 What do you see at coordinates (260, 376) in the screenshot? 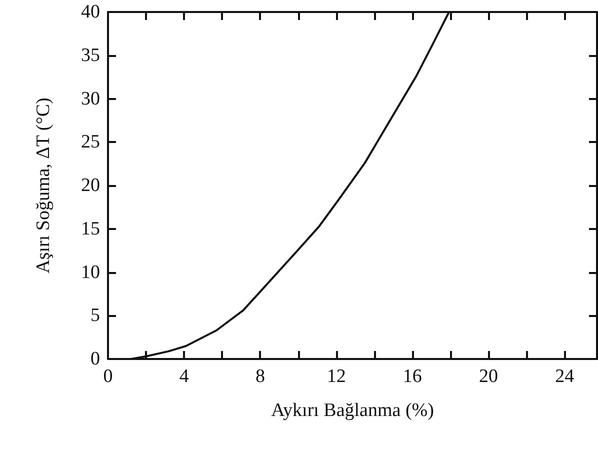
I see `x-tick-label: 8` at bounding box center [260, 376].